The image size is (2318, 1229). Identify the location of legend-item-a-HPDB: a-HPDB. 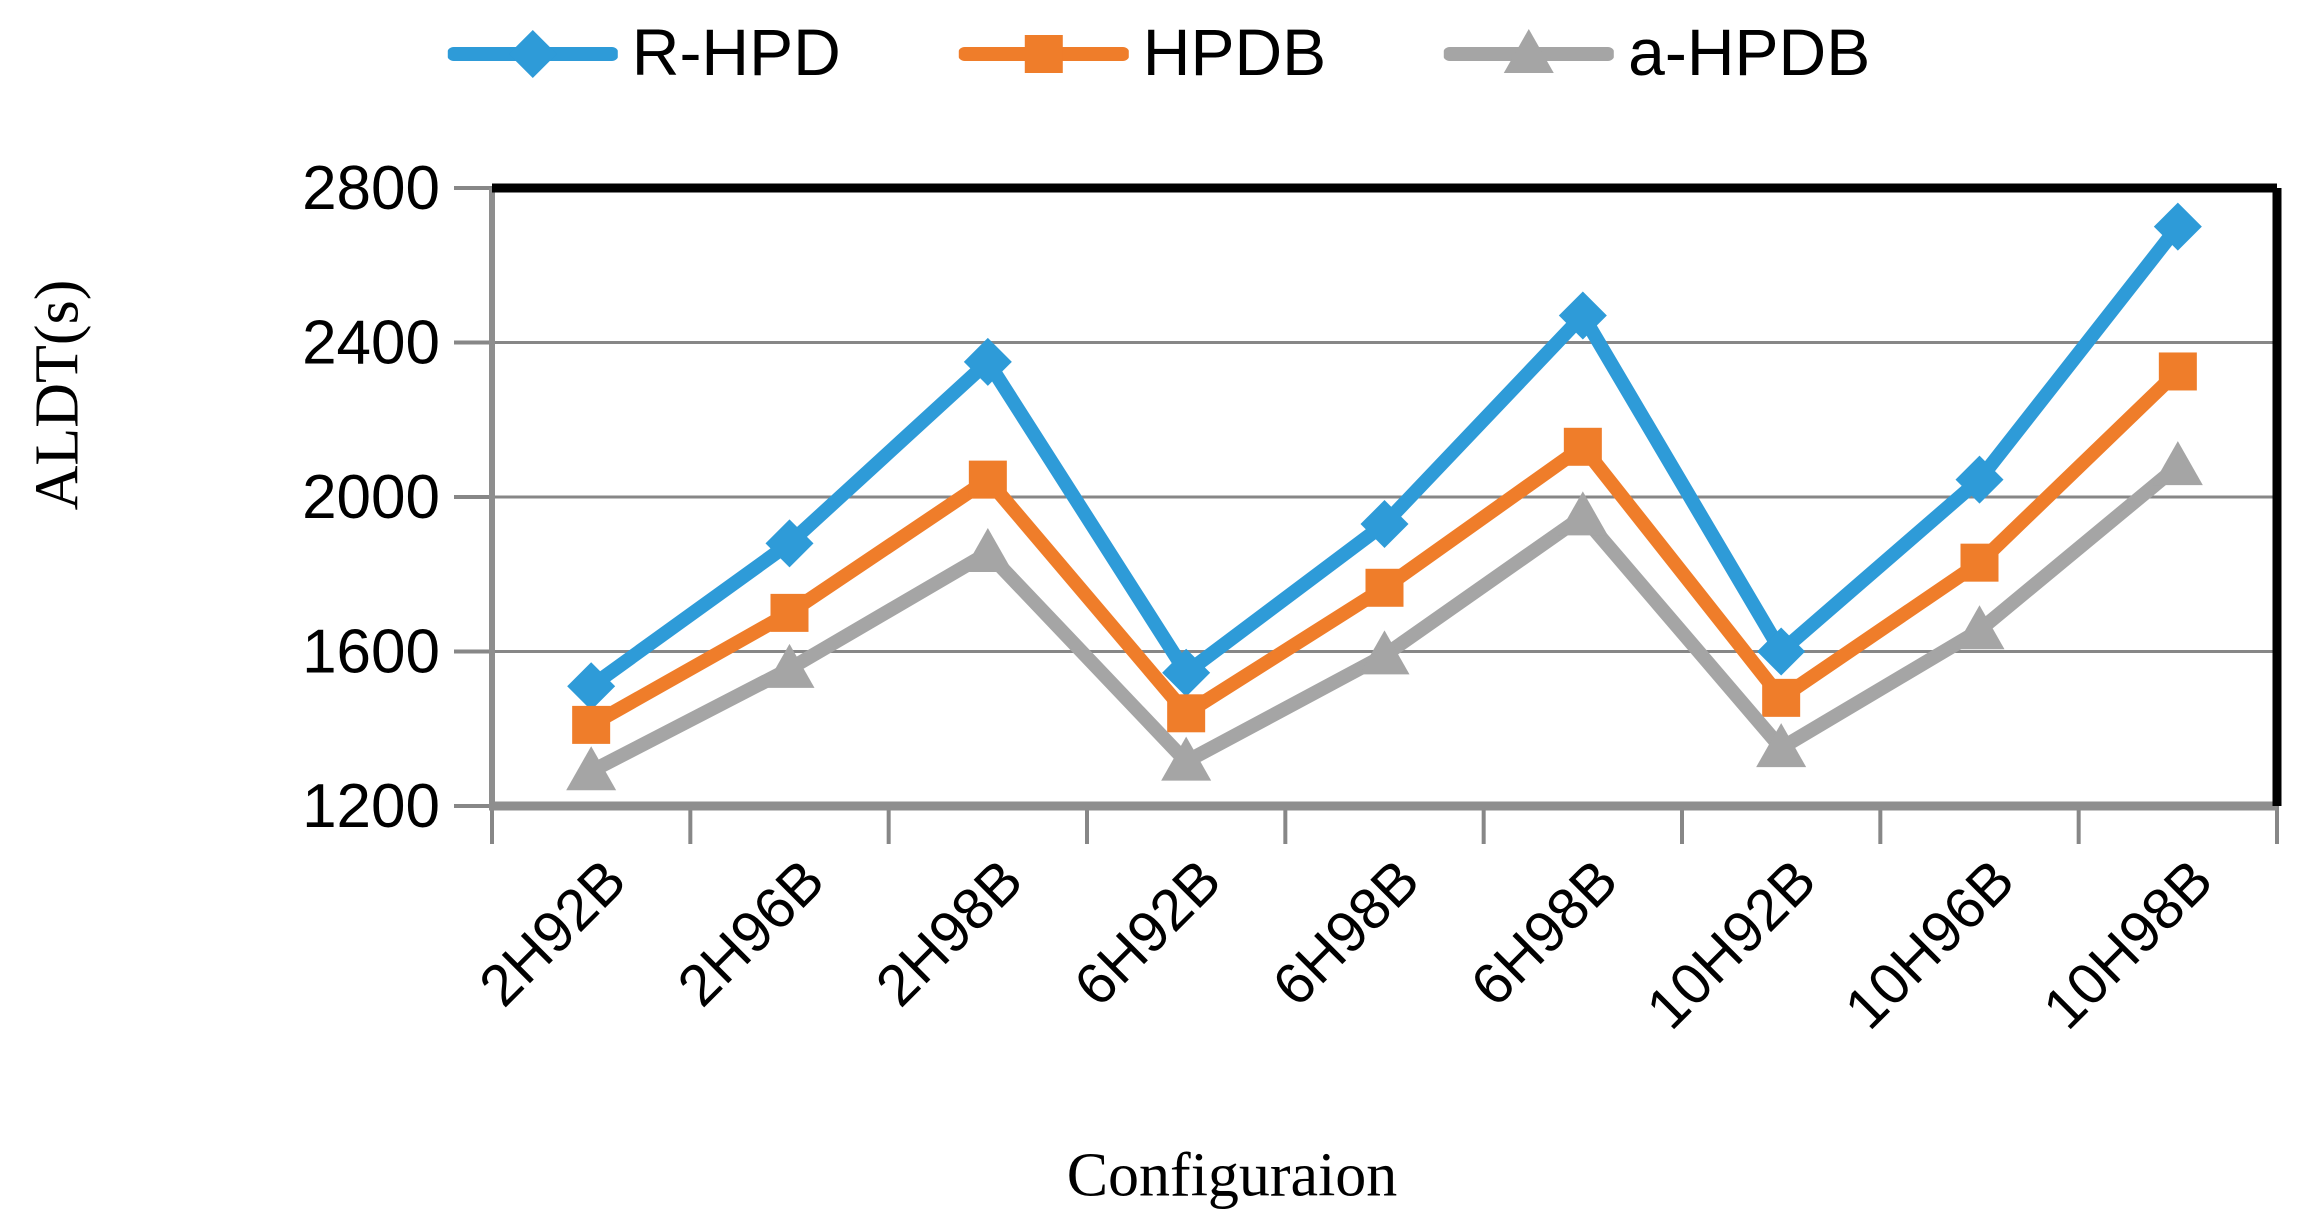
(1657, 52).